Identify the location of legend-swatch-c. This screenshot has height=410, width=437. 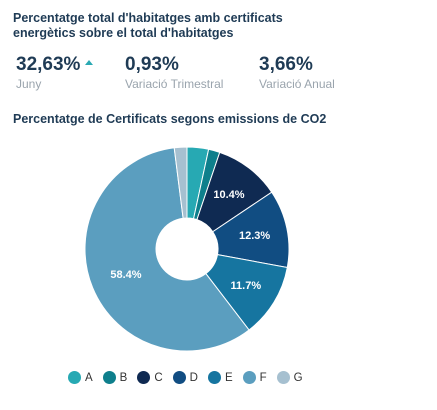
(144, 377).